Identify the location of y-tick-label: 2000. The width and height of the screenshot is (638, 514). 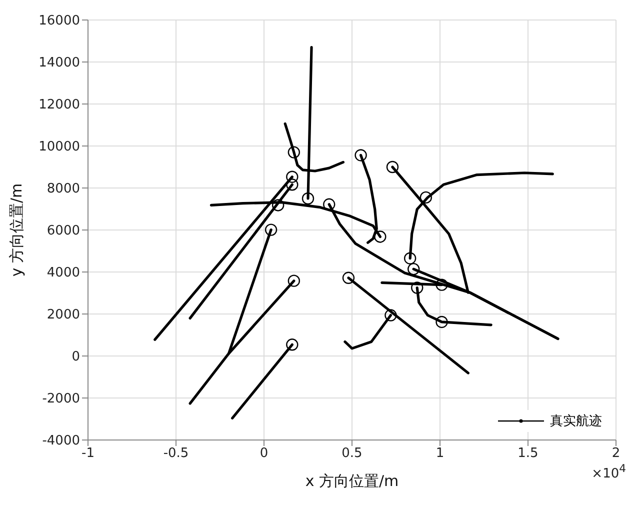
(63, 315).